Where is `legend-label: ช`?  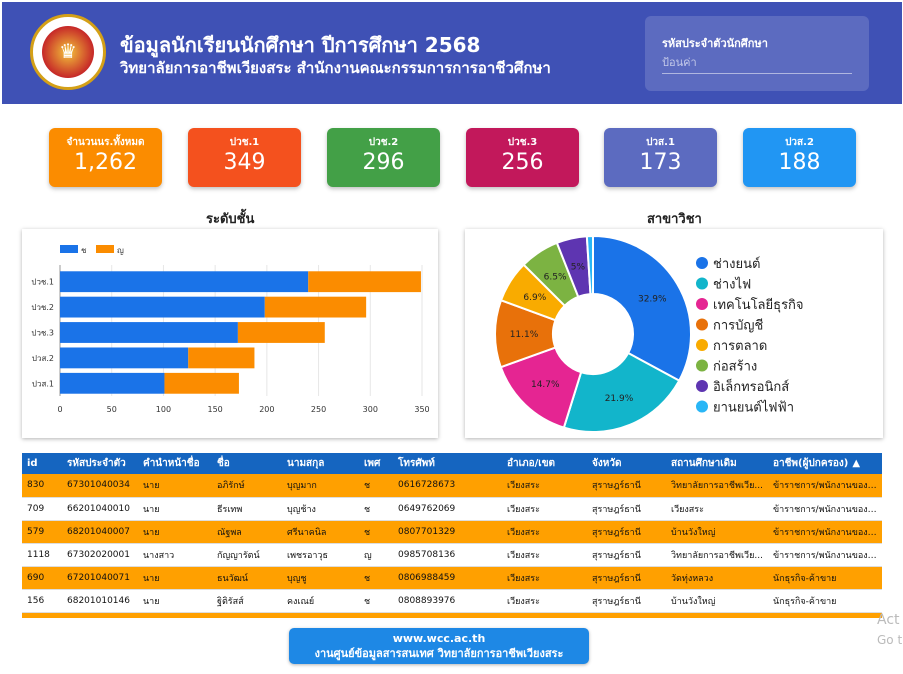 legend-label: ช is located at coordinates (84, 250).